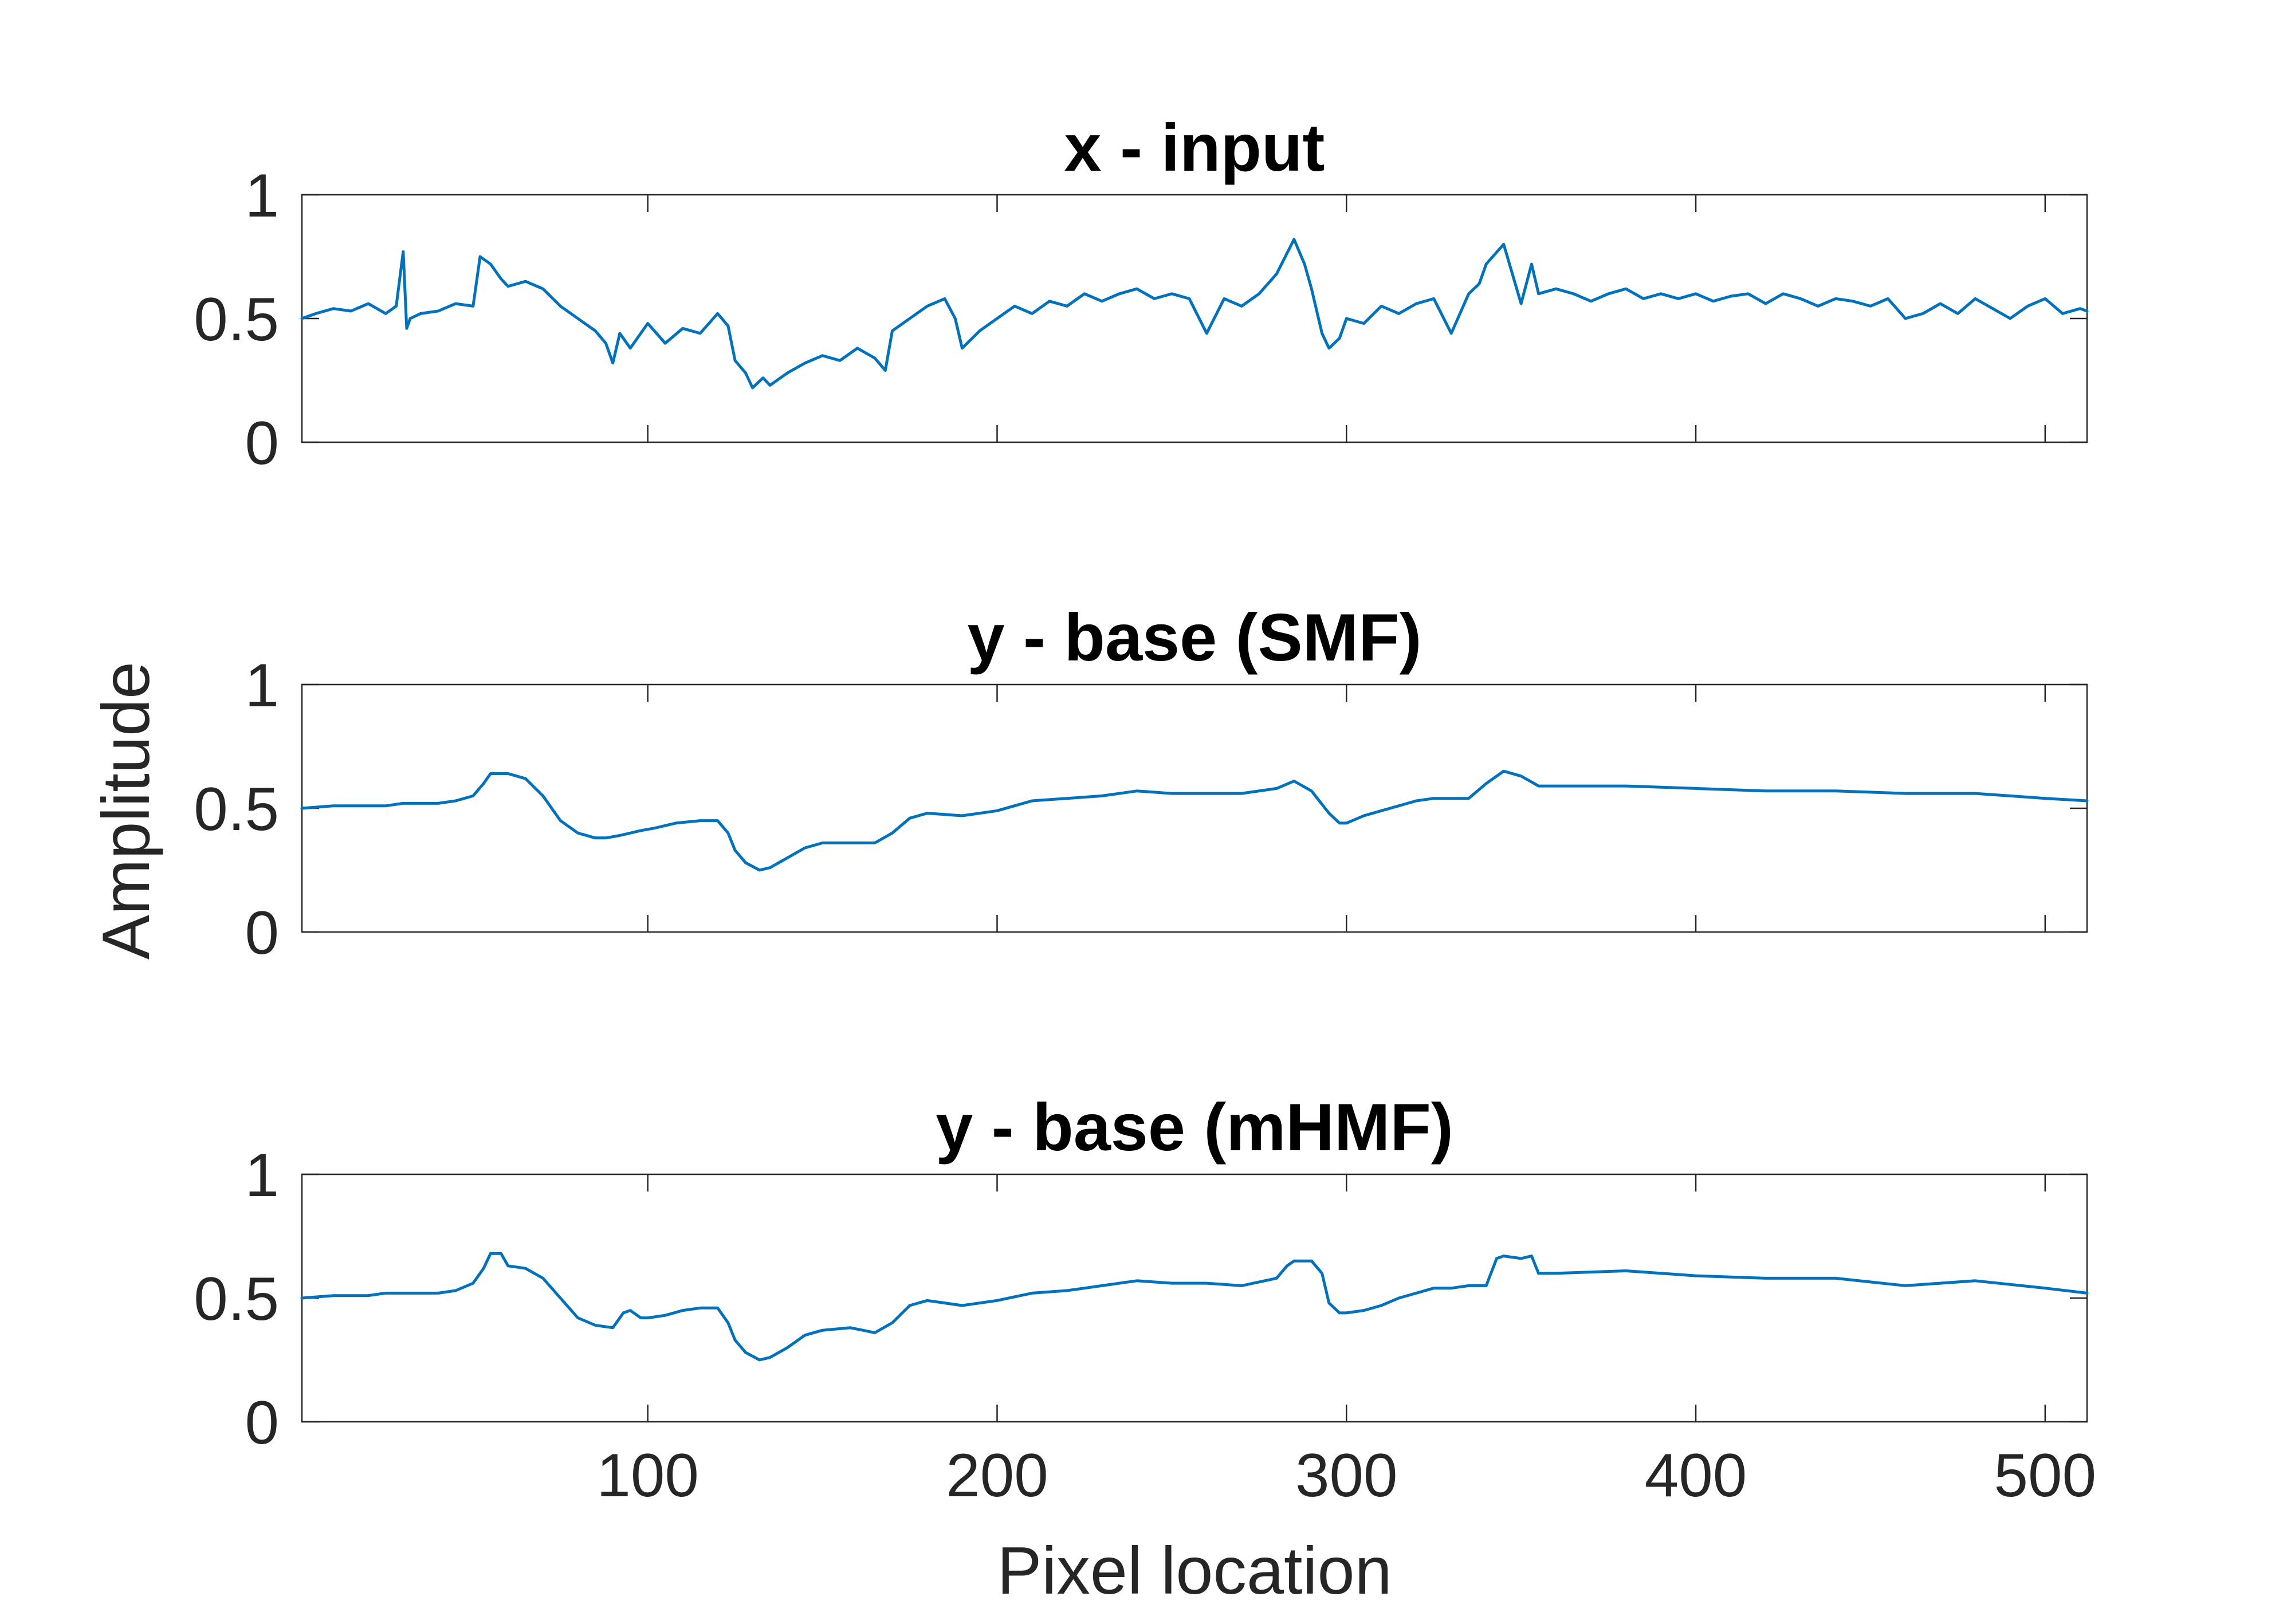 Image resolution: width=2291 pixels, height=1624 pixels. I want to click on x-tick-label: 300, so click(1347, 1475).